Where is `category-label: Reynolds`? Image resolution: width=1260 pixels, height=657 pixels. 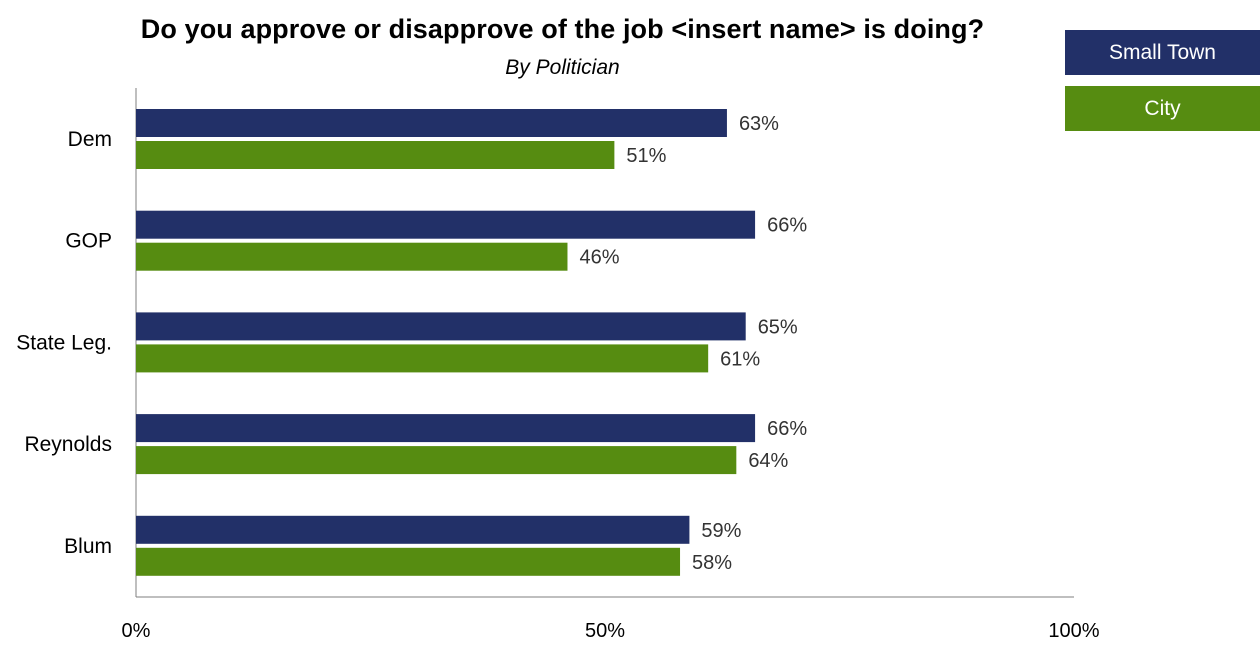
category-label: Reynolds is located at coordinates (68, 444).